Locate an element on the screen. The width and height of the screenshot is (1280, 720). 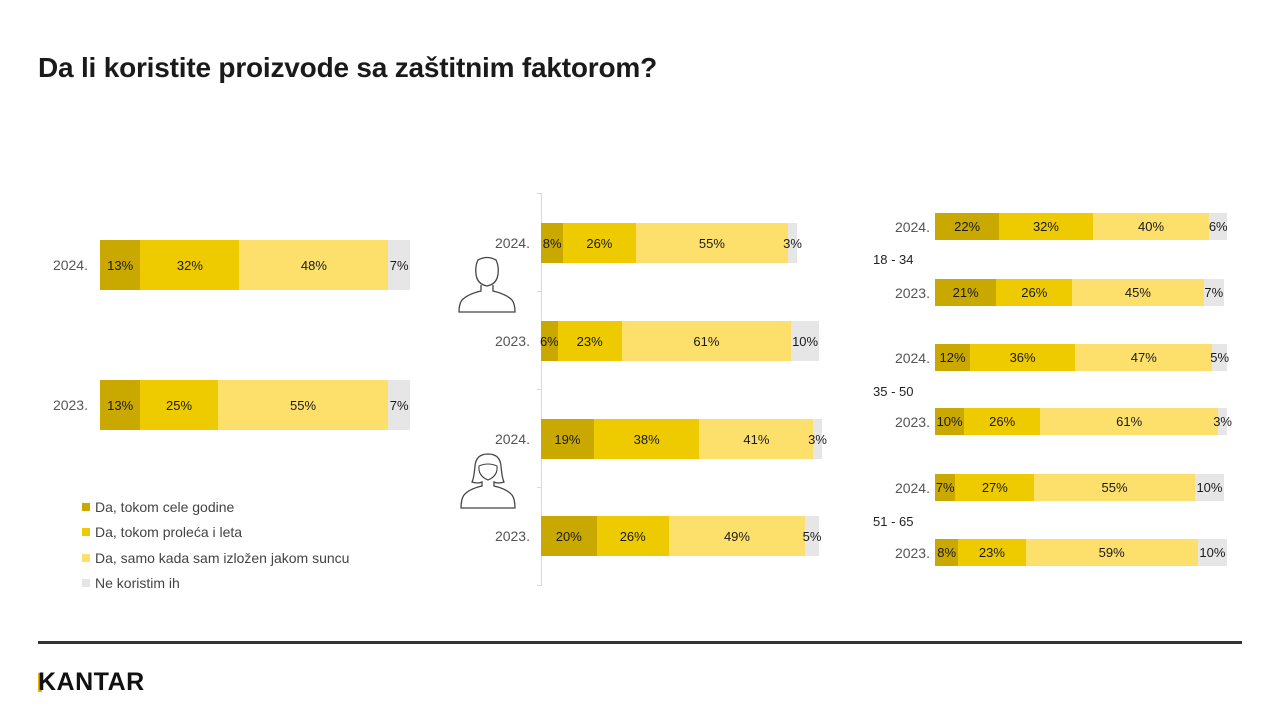
data-label: 19% is located at coordinates (567, 439).